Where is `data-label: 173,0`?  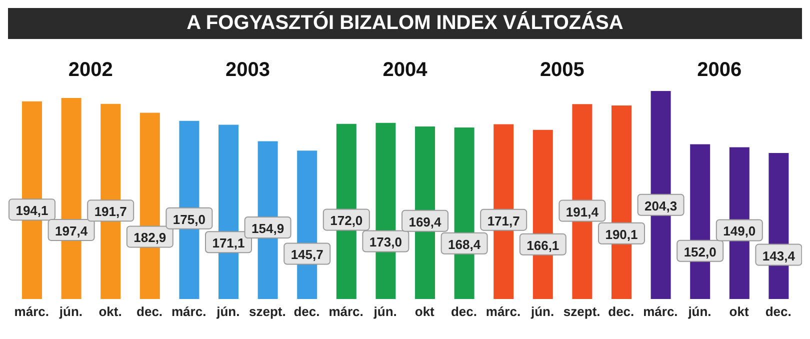
data-label: 173,0 is located at coordinates (385, 242).